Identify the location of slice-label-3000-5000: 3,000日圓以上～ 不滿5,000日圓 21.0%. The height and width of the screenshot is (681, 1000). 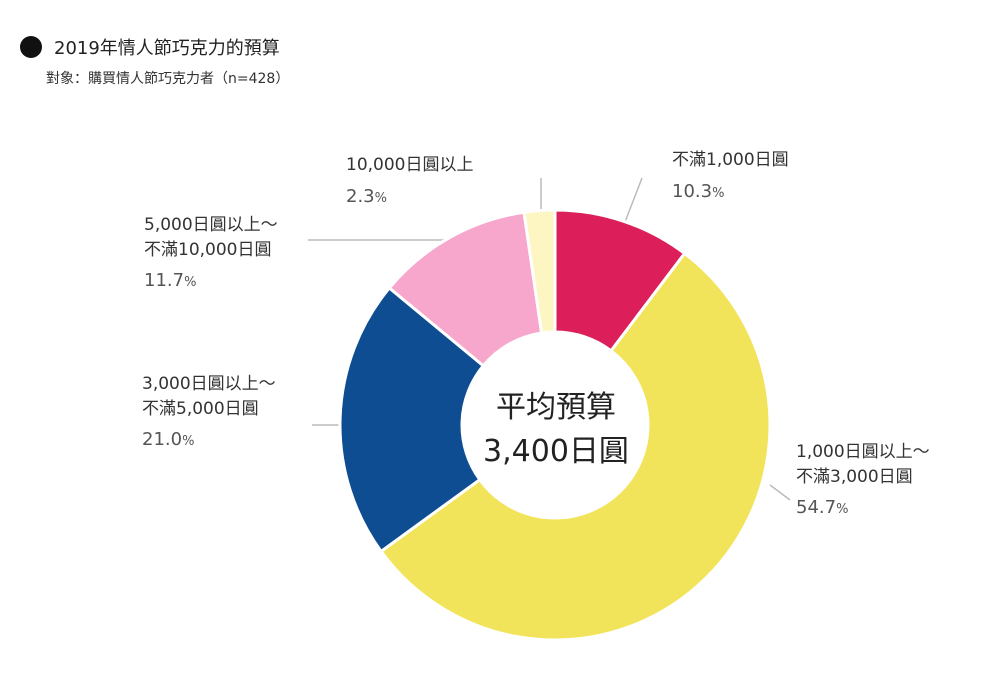
(209, 412).